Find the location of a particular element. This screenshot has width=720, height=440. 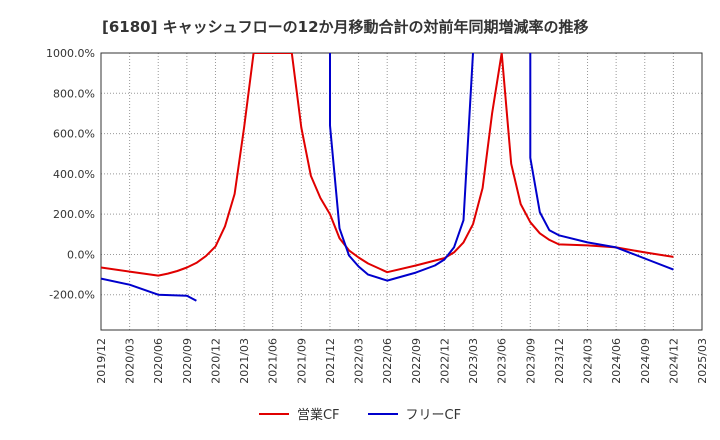

x-tick-label: 2023/06 is located at coordinates (502, 361).